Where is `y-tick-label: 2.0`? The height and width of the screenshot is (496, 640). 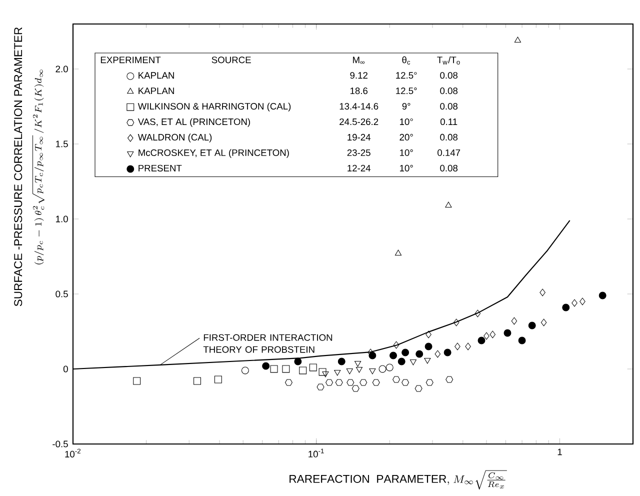 y-tick-label: 2.0 is located at coordinates (62, 69).